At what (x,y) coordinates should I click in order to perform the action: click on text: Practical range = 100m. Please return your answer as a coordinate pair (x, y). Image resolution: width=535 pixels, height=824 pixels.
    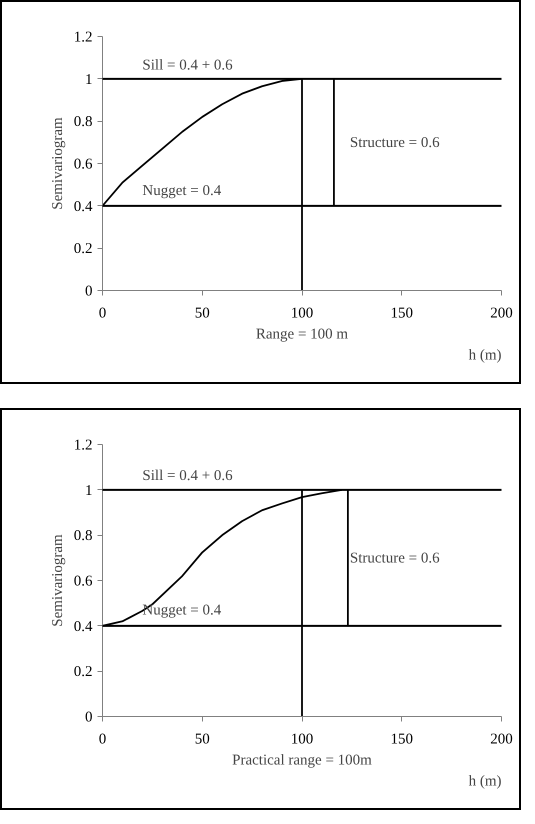
    Looking at the image, I should click on (302, 760).